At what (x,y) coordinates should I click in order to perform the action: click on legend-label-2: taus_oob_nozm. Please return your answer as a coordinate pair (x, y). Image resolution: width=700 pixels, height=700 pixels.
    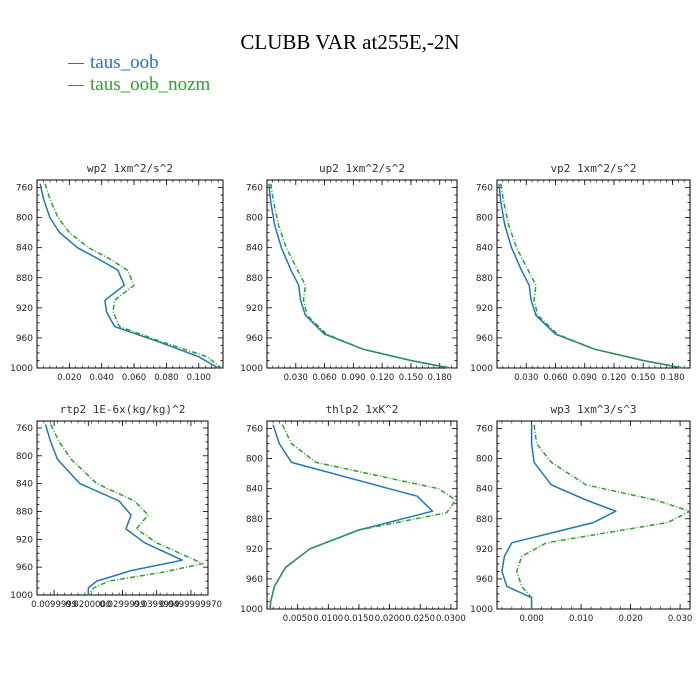
    Looking at the image, I should click on (150, 84).